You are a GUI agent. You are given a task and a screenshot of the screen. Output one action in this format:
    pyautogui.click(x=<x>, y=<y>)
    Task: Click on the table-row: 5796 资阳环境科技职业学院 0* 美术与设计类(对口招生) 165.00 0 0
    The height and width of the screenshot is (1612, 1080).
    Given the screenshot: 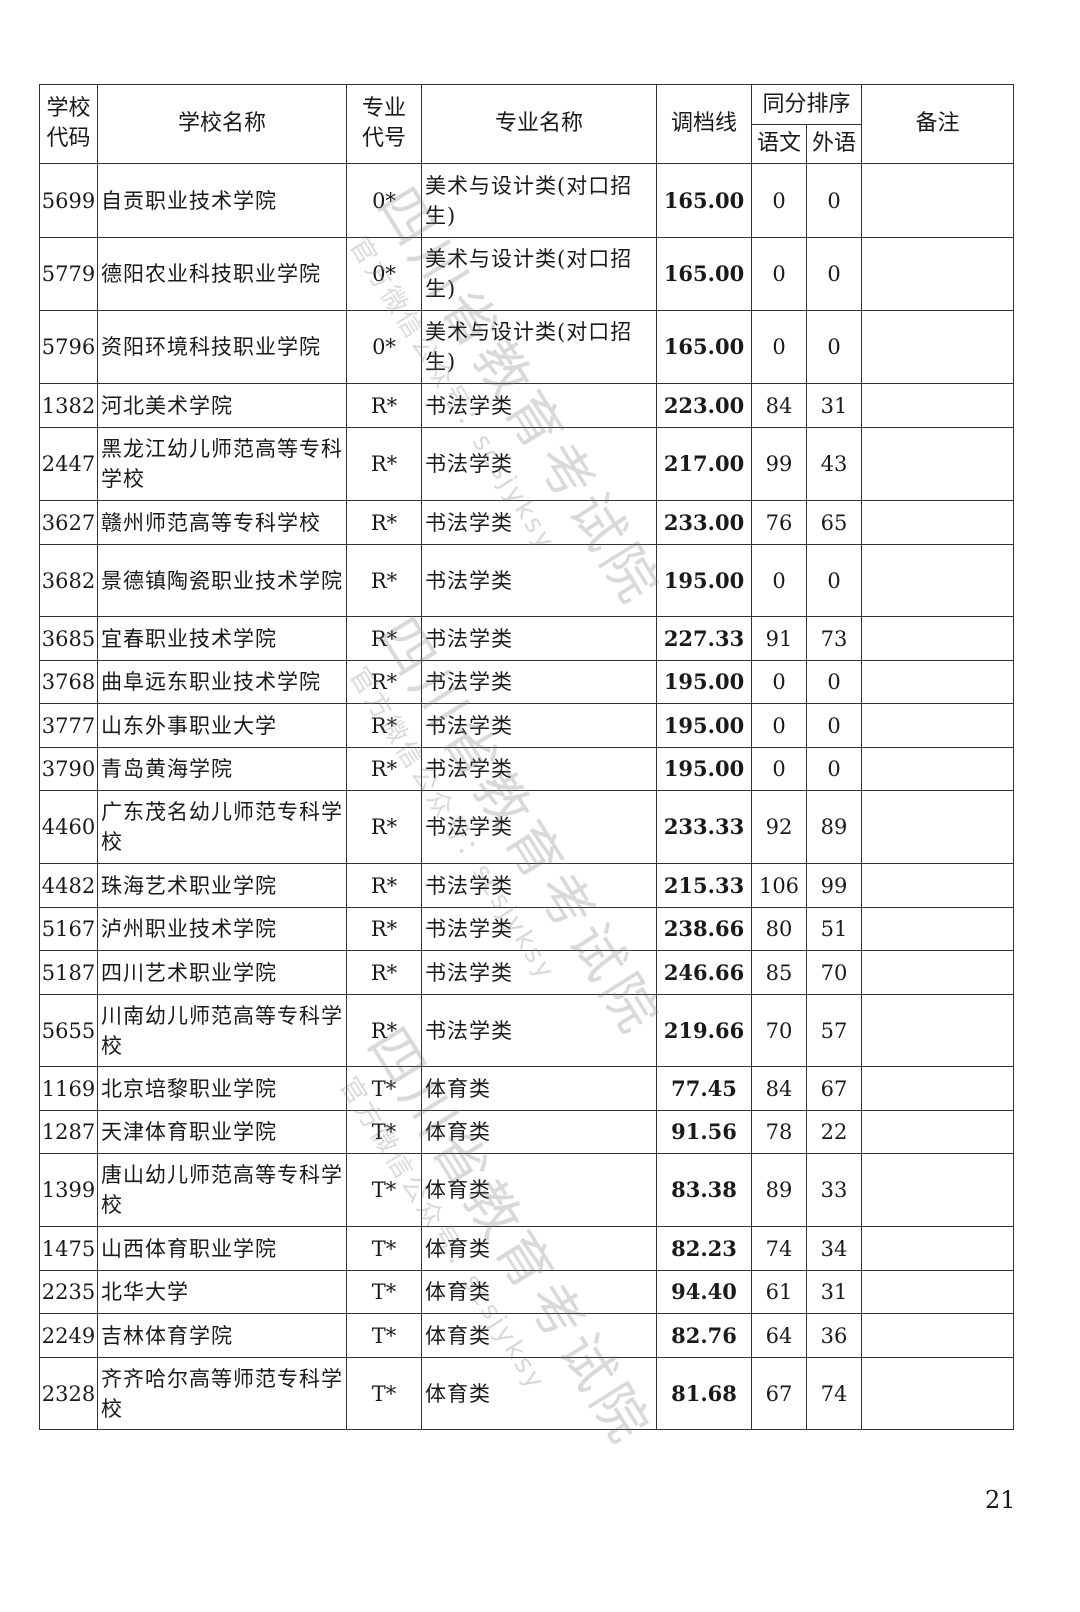 What is the action you would take?
    pyautogui.click(x=527, y=347)
    